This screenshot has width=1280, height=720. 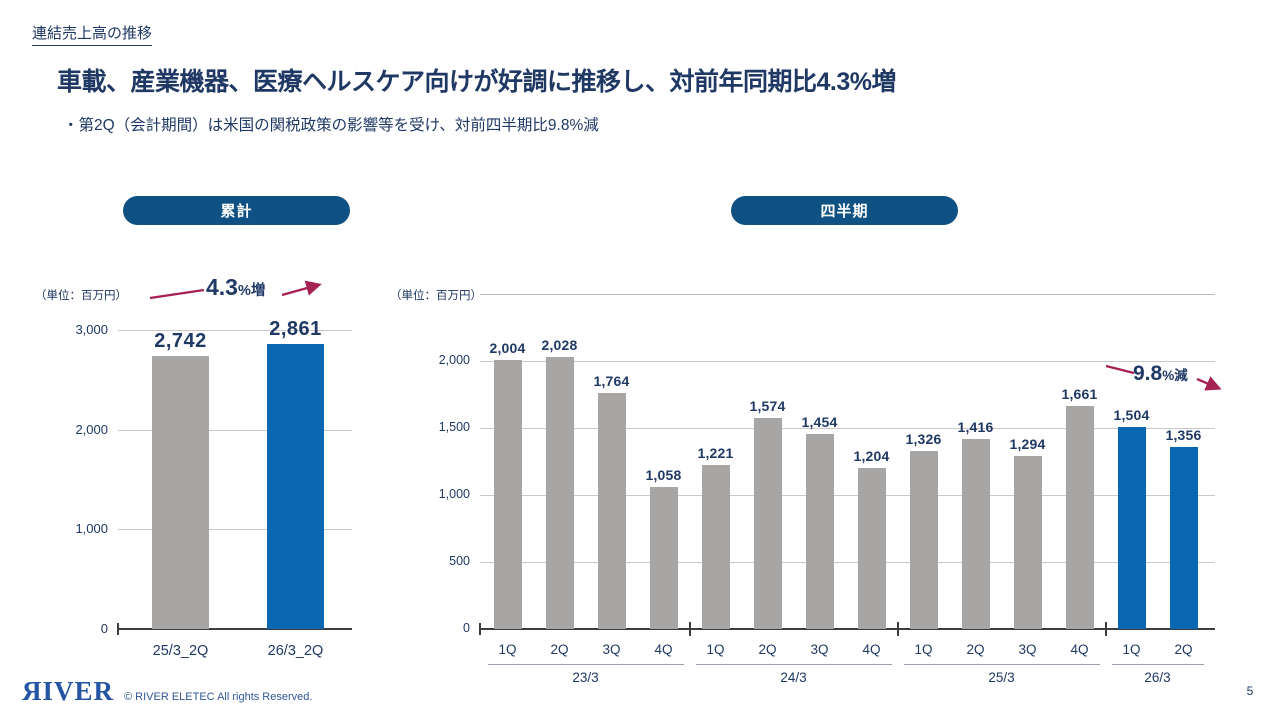 I want to click on bar-q2, so click(x=559, y=493).